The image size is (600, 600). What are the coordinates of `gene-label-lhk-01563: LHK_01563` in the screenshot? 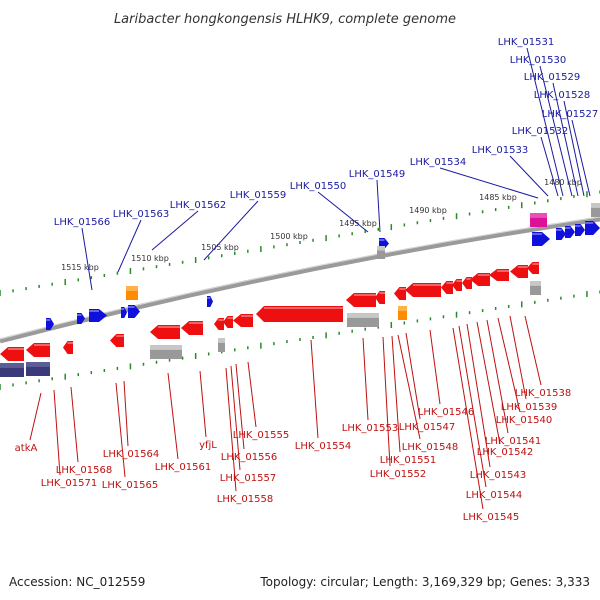 It's located at (141, 214).